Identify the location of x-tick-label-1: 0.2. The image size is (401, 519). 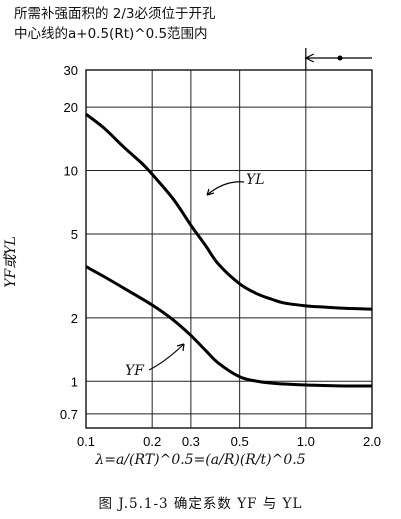
(152, 441).